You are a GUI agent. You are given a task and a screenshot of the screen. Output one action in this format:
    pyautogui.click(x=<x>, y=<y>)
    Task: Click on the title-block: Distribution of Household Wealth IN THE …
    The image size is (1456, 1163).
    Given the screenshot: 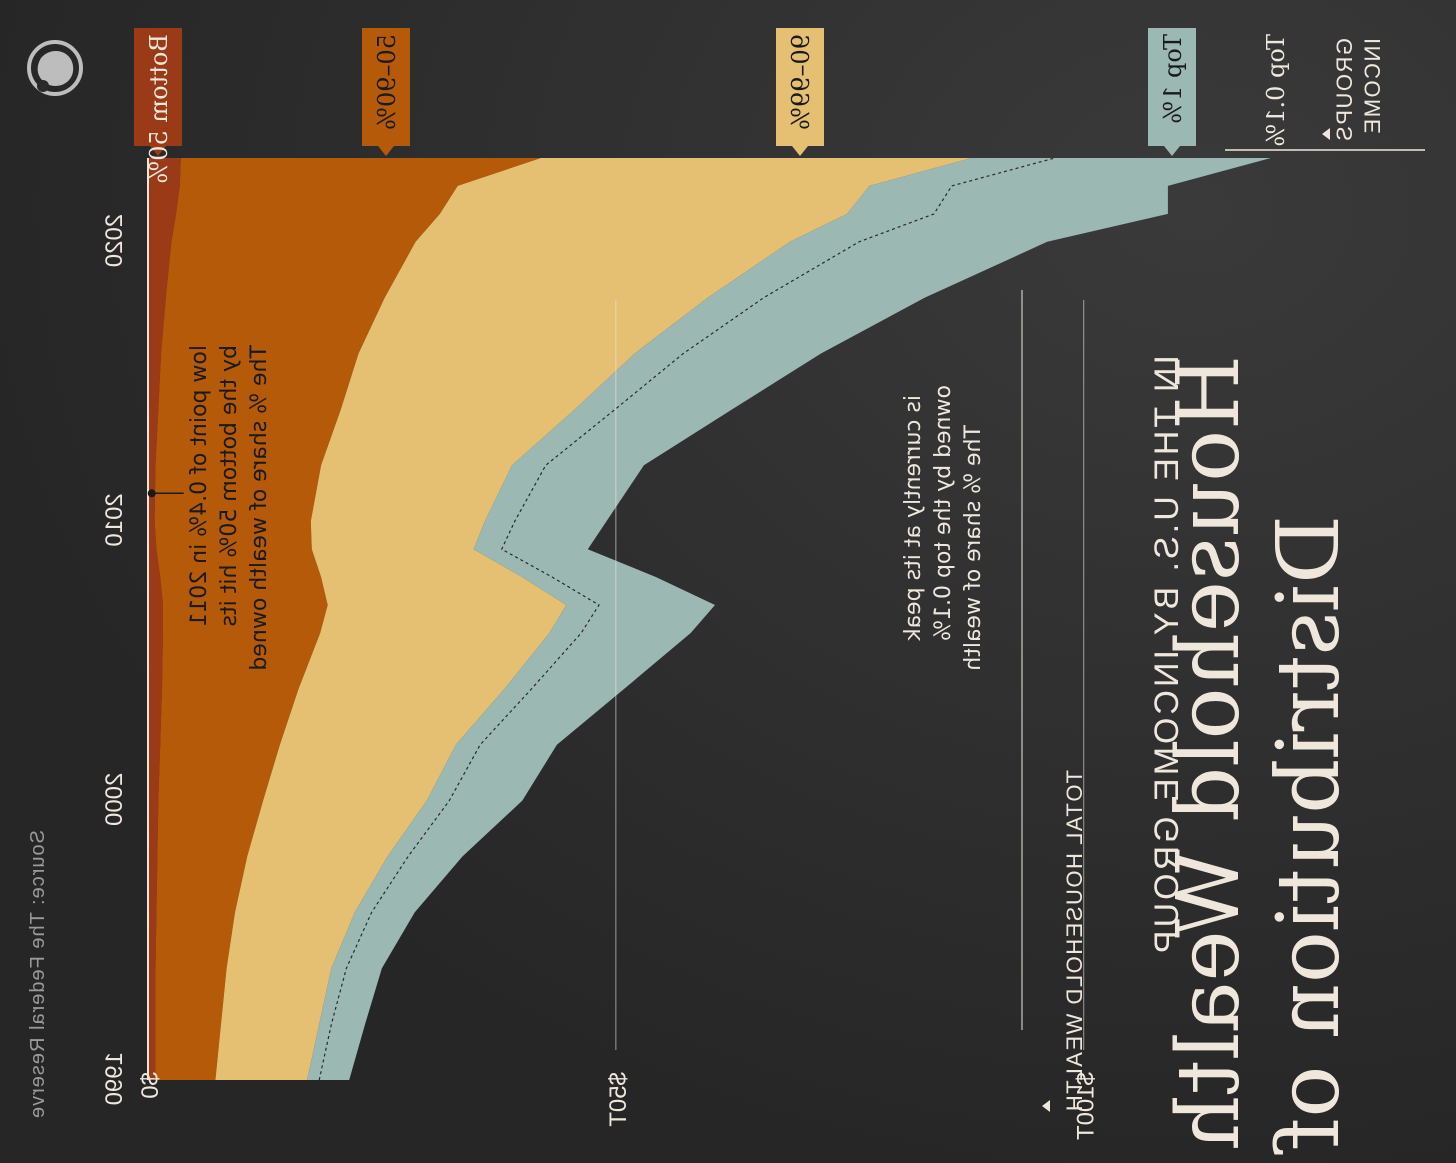 What is the action you would take?
    pyautogui.click(x=1253, y=755)
    